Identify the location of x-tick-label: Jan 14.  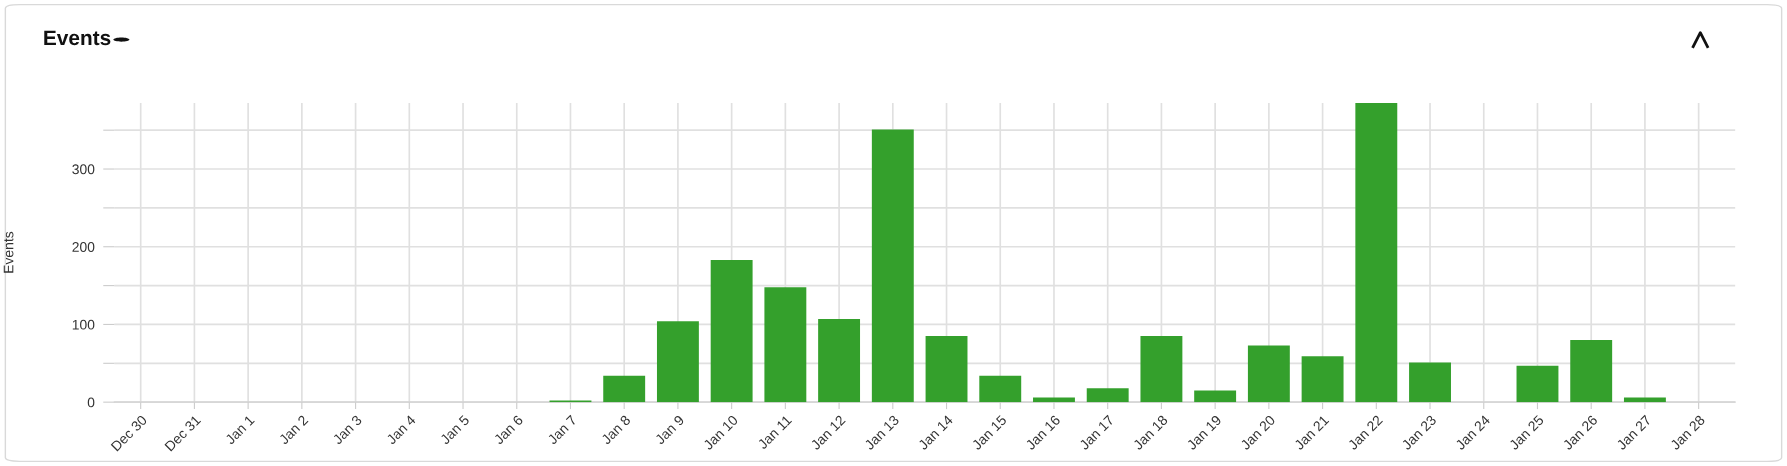
(935, 432).